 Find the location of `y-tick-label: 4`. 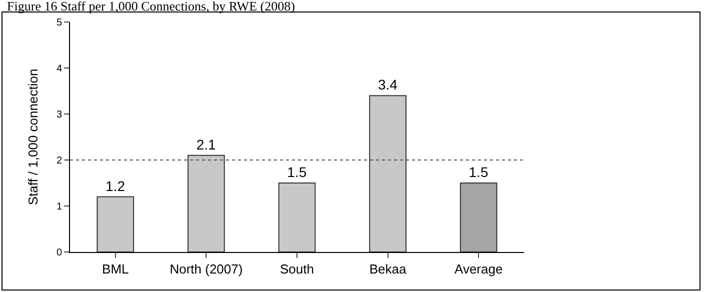

y-tick-label: 4 is located at coordinates (59, 69).